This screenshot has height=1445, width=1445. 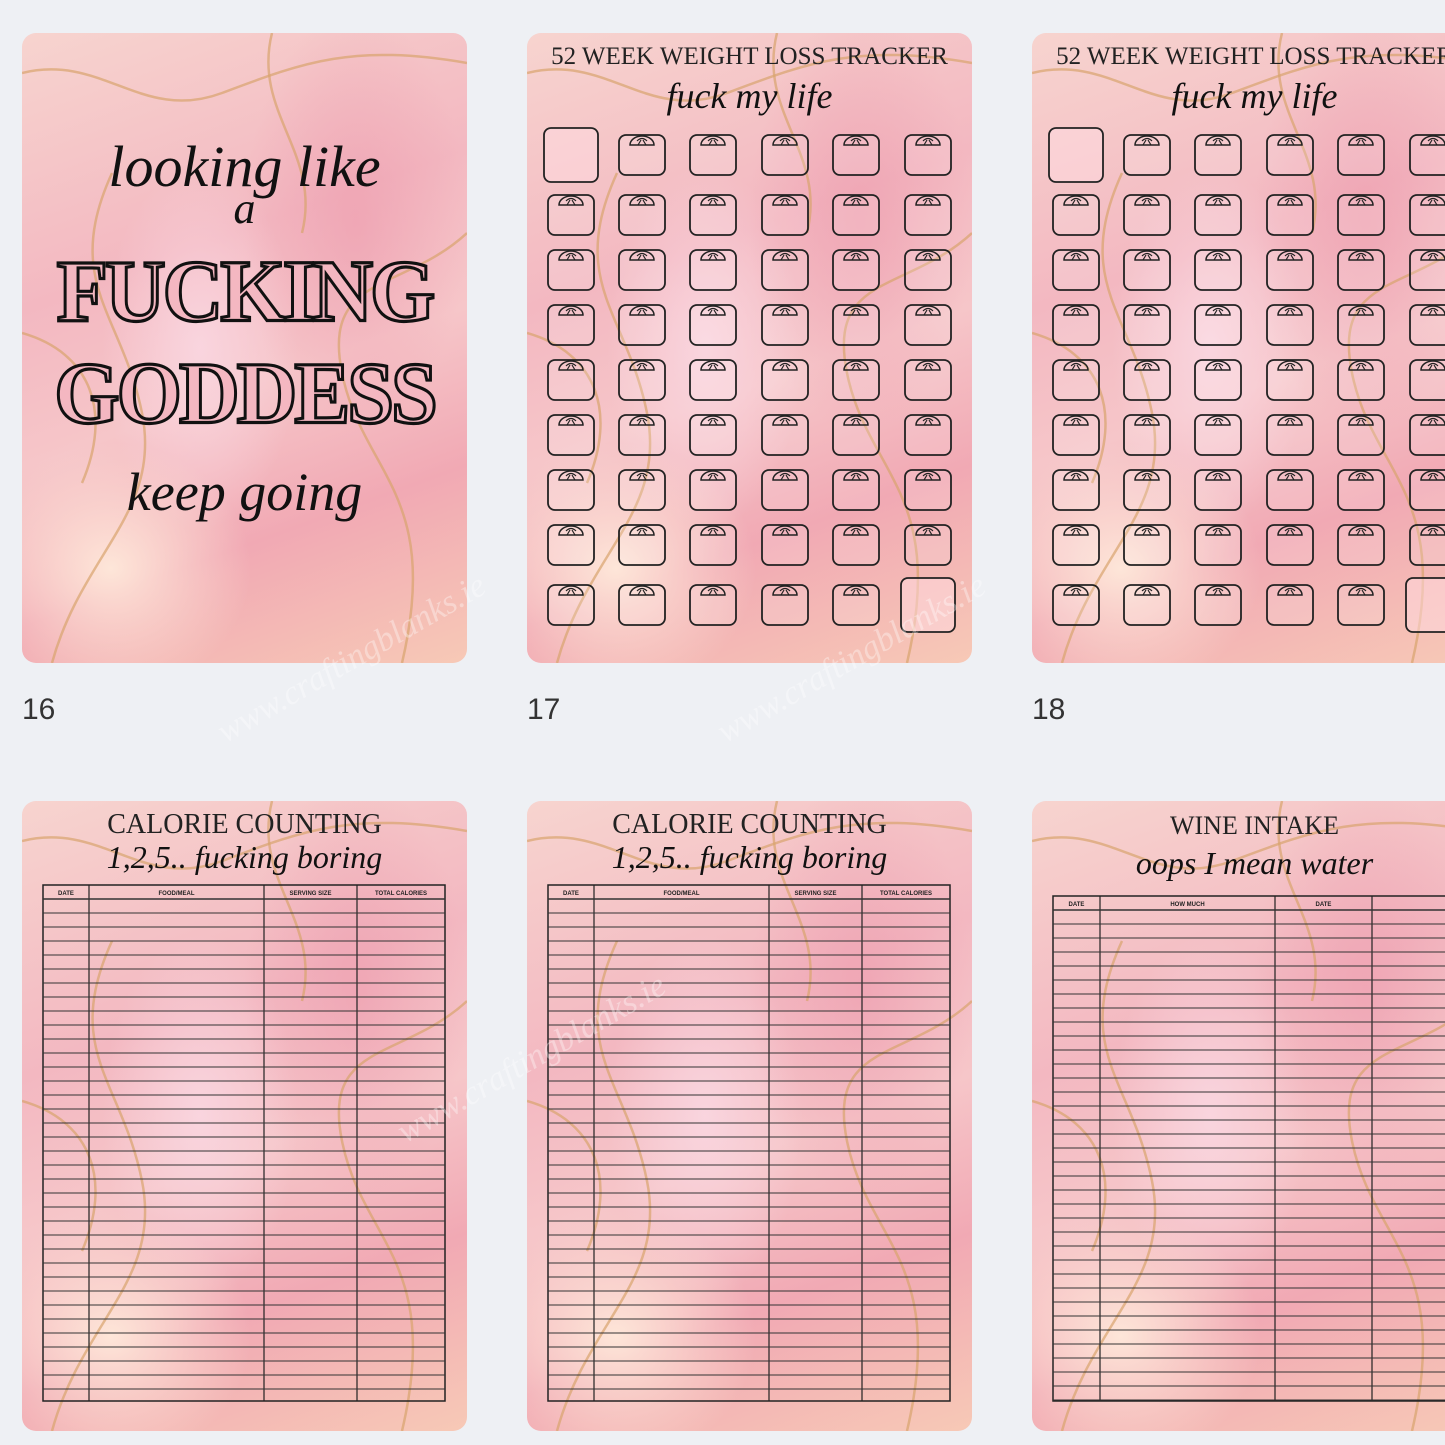 I want to click on headline: FUCKING, so click(x=246, y=291).